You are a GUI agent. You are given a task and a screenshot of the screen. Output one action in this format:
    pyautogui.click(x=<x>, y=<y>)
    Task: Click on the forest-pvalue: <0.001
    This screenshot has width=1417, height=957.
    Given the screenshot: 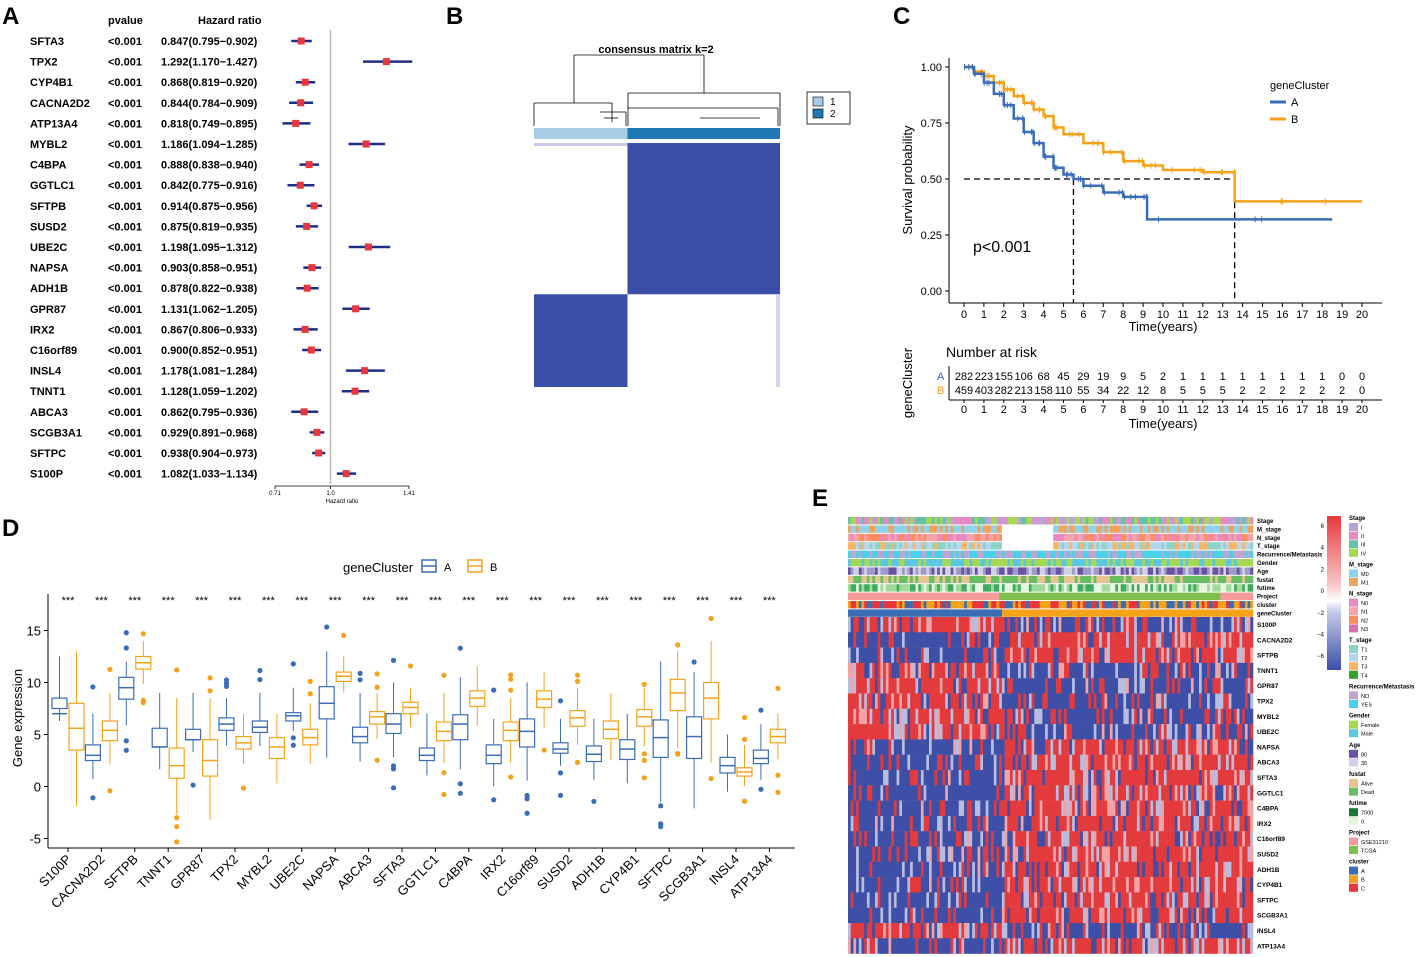 What is the action you would take?
    pyautogui.click(x=125, y=475)
    